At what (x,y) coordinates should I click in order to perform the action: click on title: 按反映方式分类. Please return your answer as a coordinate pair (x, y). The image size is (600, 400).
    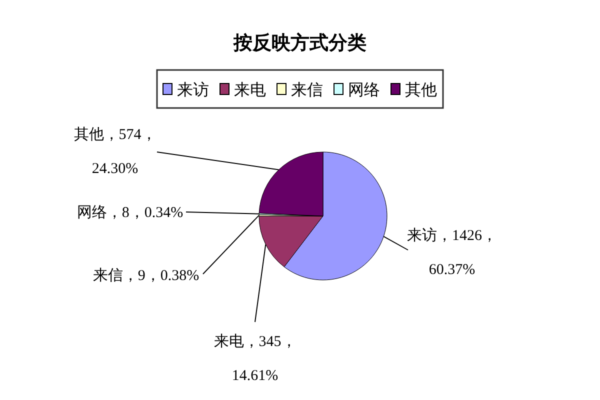
    Looking at the image, I should click on (300, 43).